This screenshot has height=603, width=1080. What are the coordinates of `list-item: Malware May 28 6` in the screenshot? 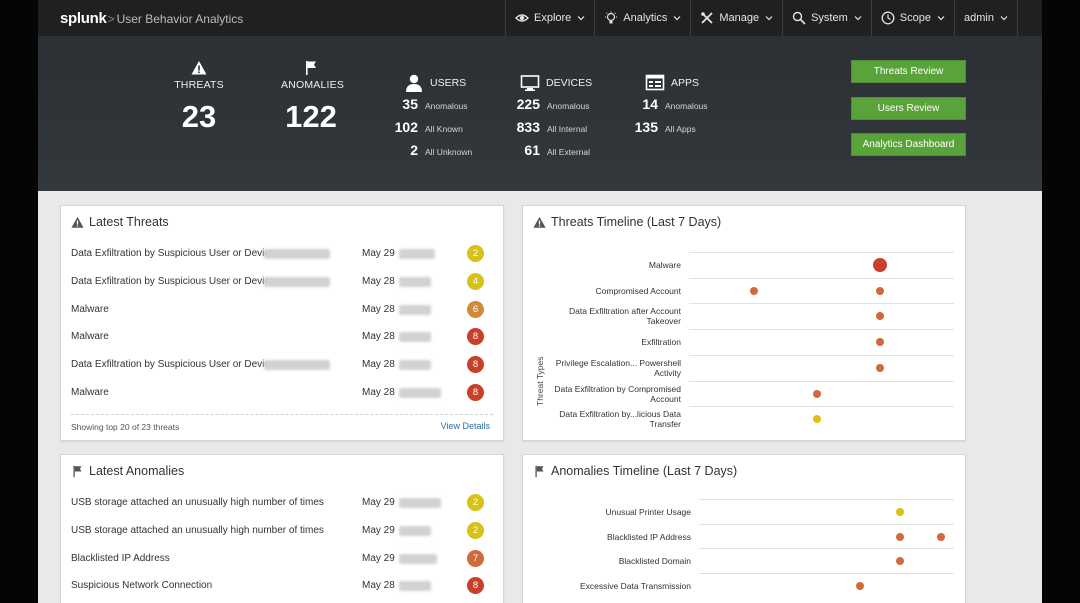 It's located at (282, 309).